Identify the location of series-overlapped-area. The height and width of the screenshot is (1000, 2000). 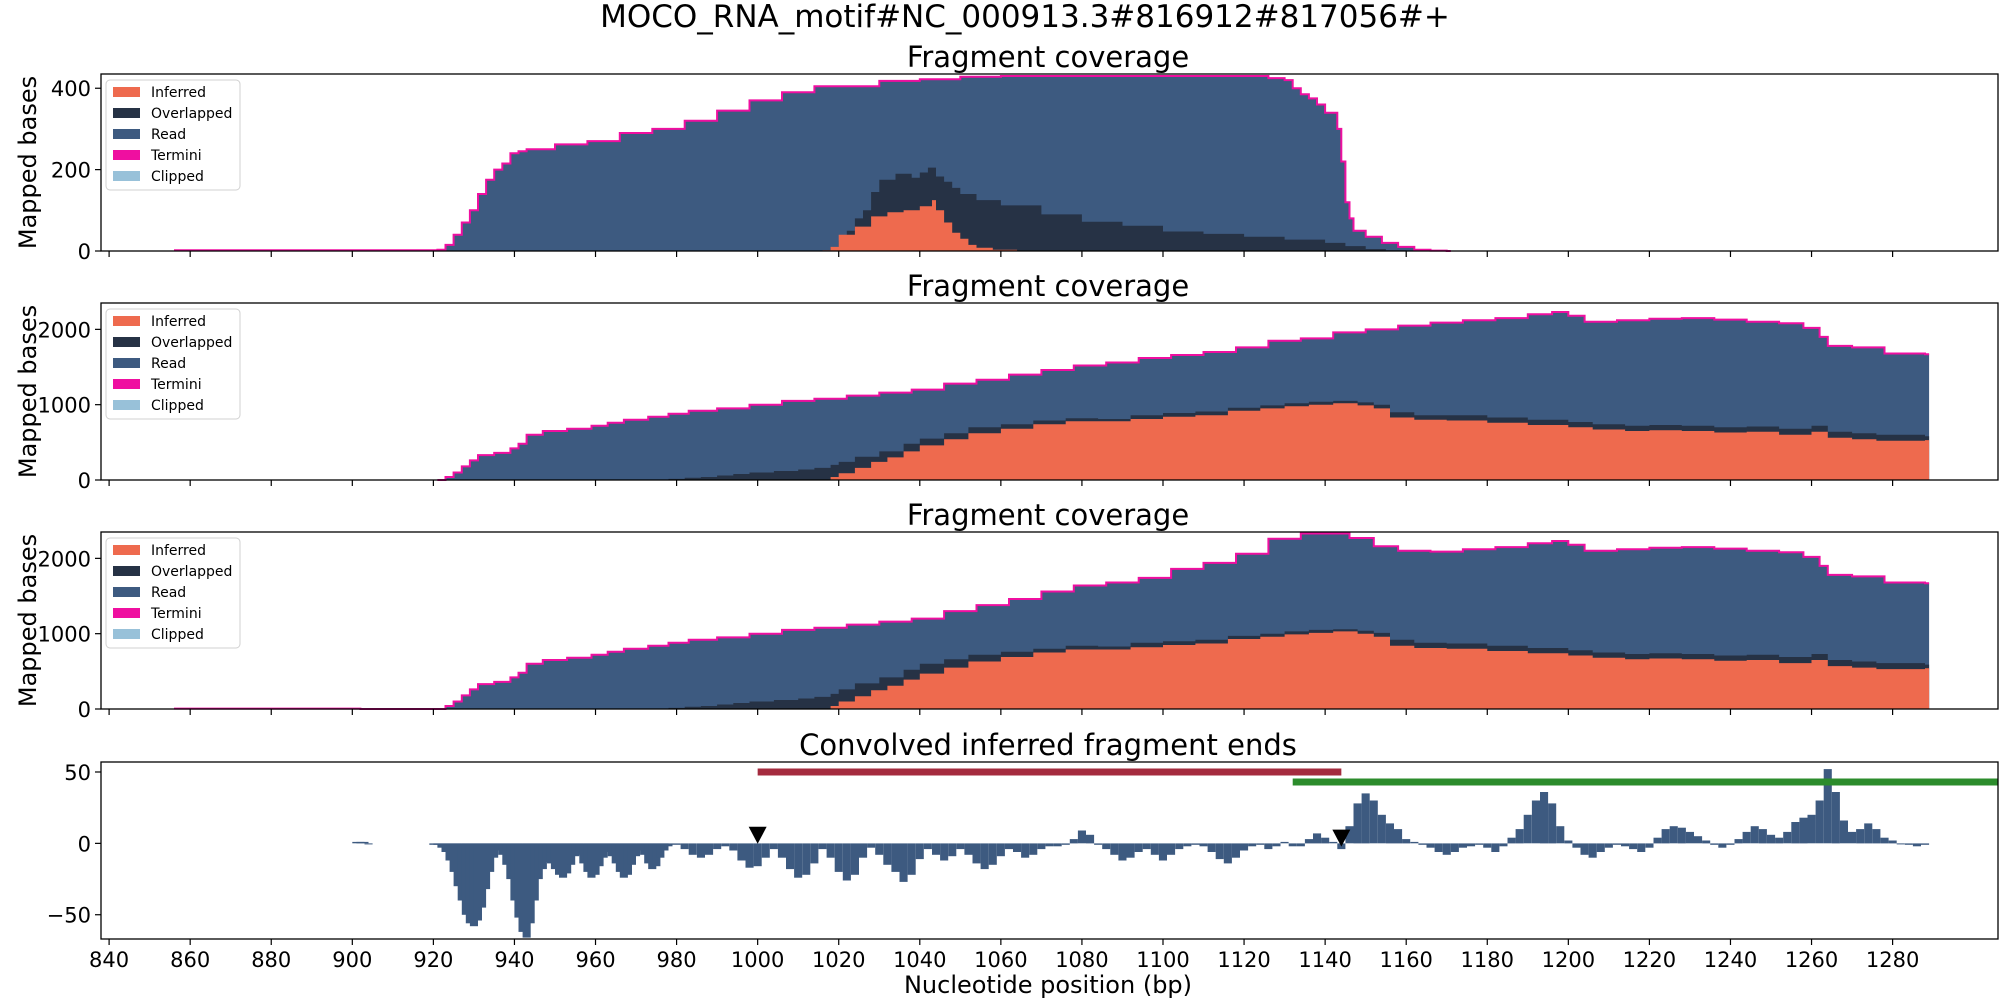
(1116, 209).